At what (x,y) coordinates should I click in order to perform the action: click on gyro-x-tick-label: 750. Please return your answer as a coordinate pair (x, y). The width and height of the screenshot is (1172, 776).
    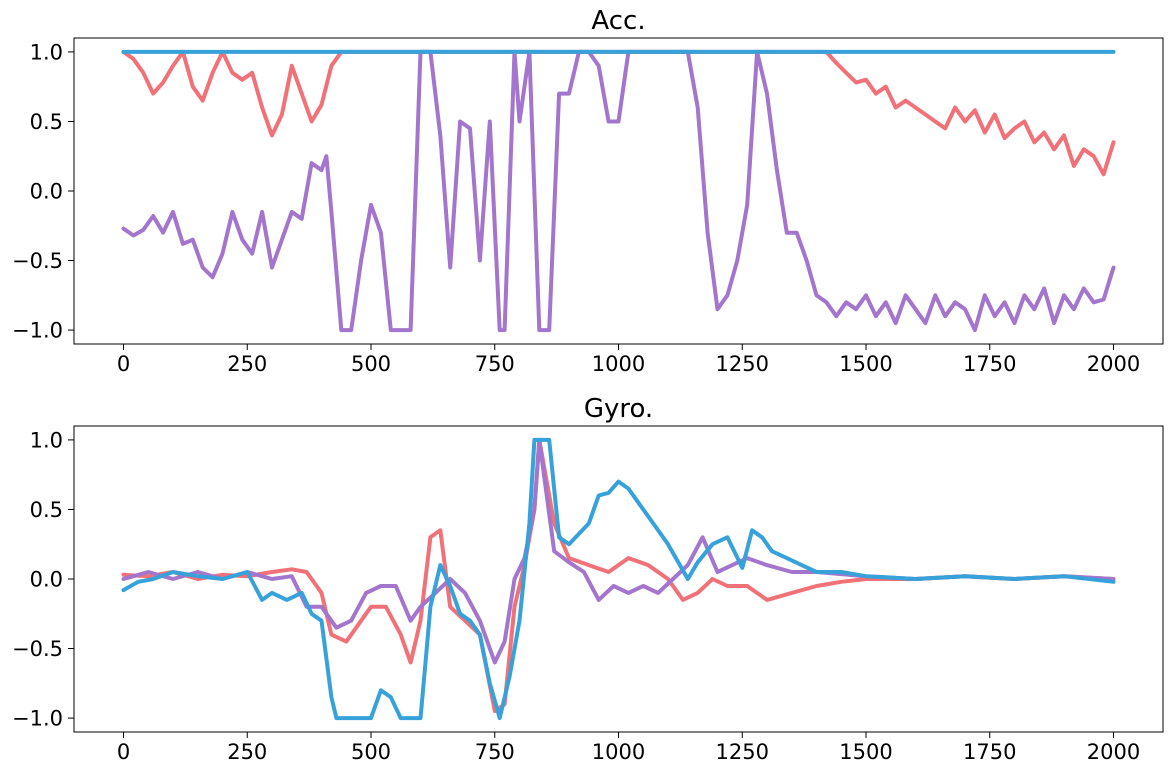
    Looking at the image, I should click on (495, 752).